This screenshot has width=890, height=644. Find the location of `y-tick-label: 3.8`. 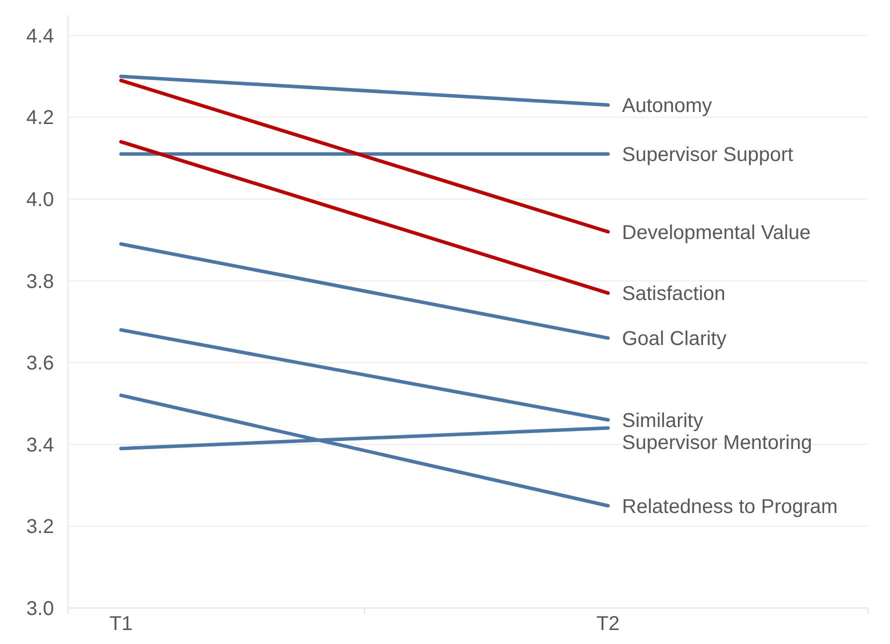

y-tick-label: 3.8 is located at coordinates (40, 281).